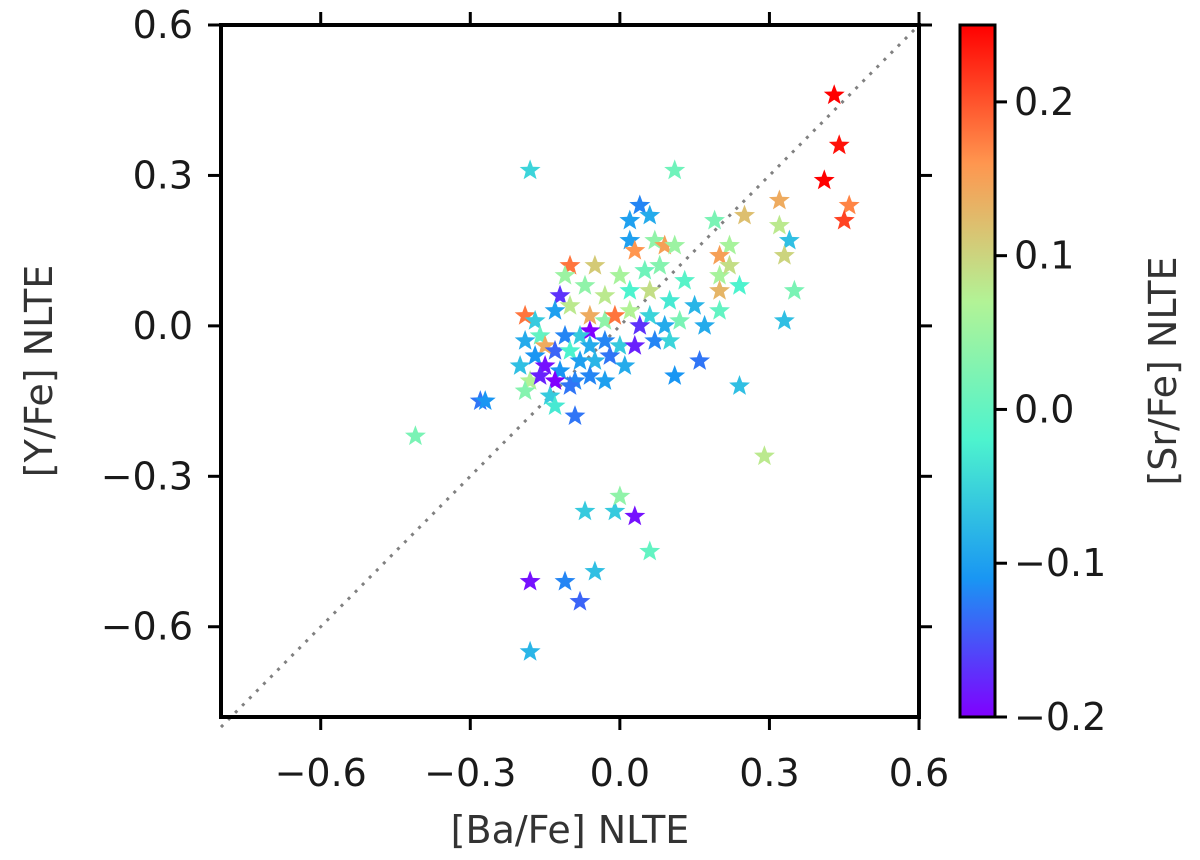 This screenshot has width=1200, height=860. I want to click on colorbar-tick-label: 0.0, so click(1044, 409).